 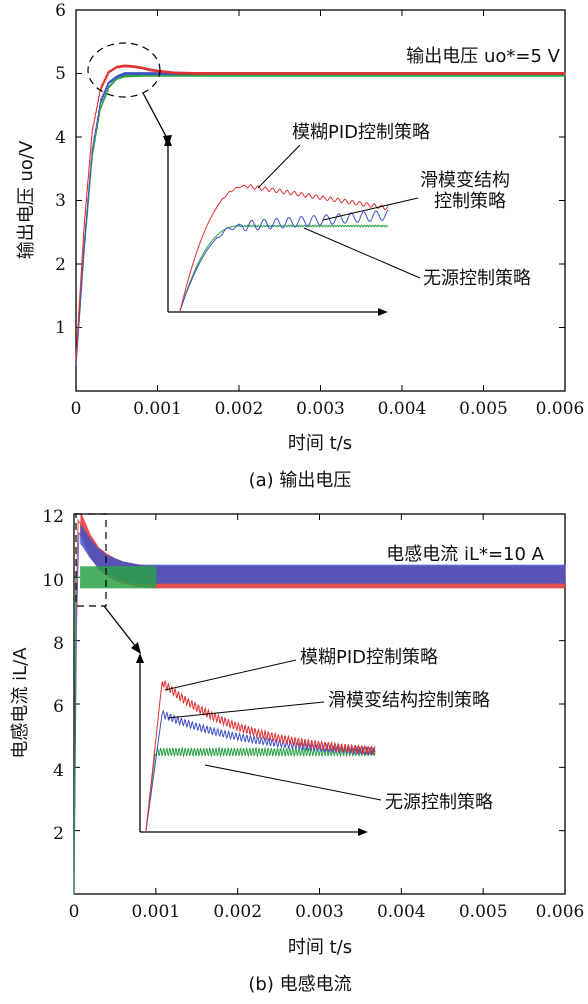 I want to click on inset-a, so click(x=276, y=226).